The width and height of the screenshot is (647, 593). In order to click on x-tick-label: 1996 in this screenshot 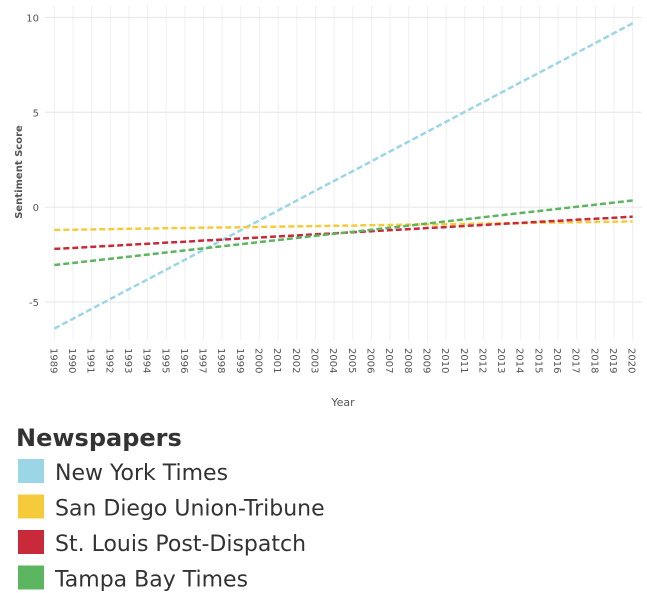, I will do `click(183, 360)`.